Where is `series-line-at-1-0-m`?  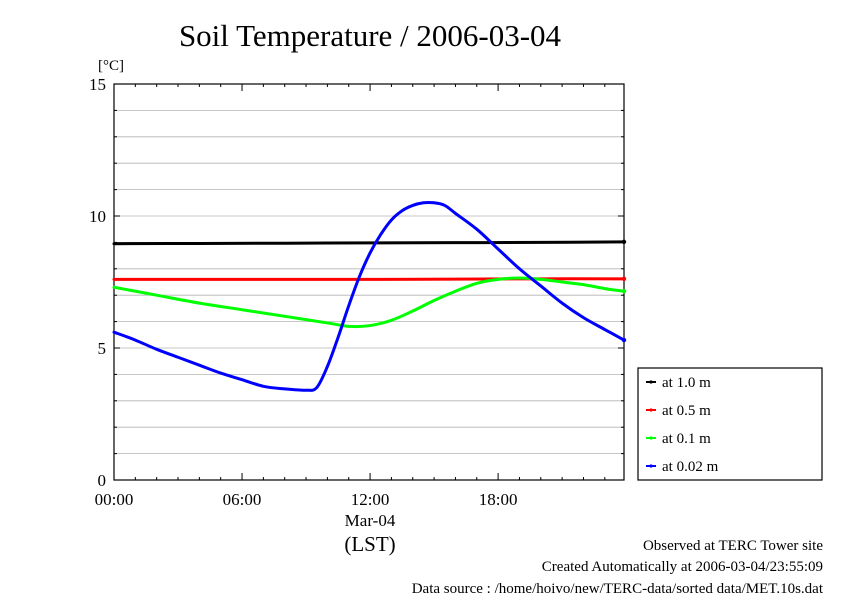 series-line-at-1-0-m is located at coordinates (369, 243).